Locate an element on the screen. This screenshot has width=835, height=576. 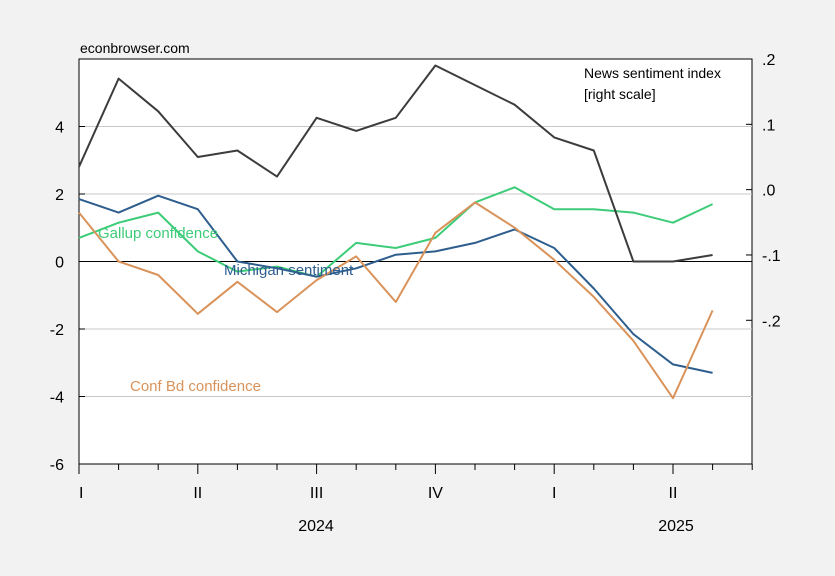
right-tick-label: .0 is located at coordinates (768, 191).